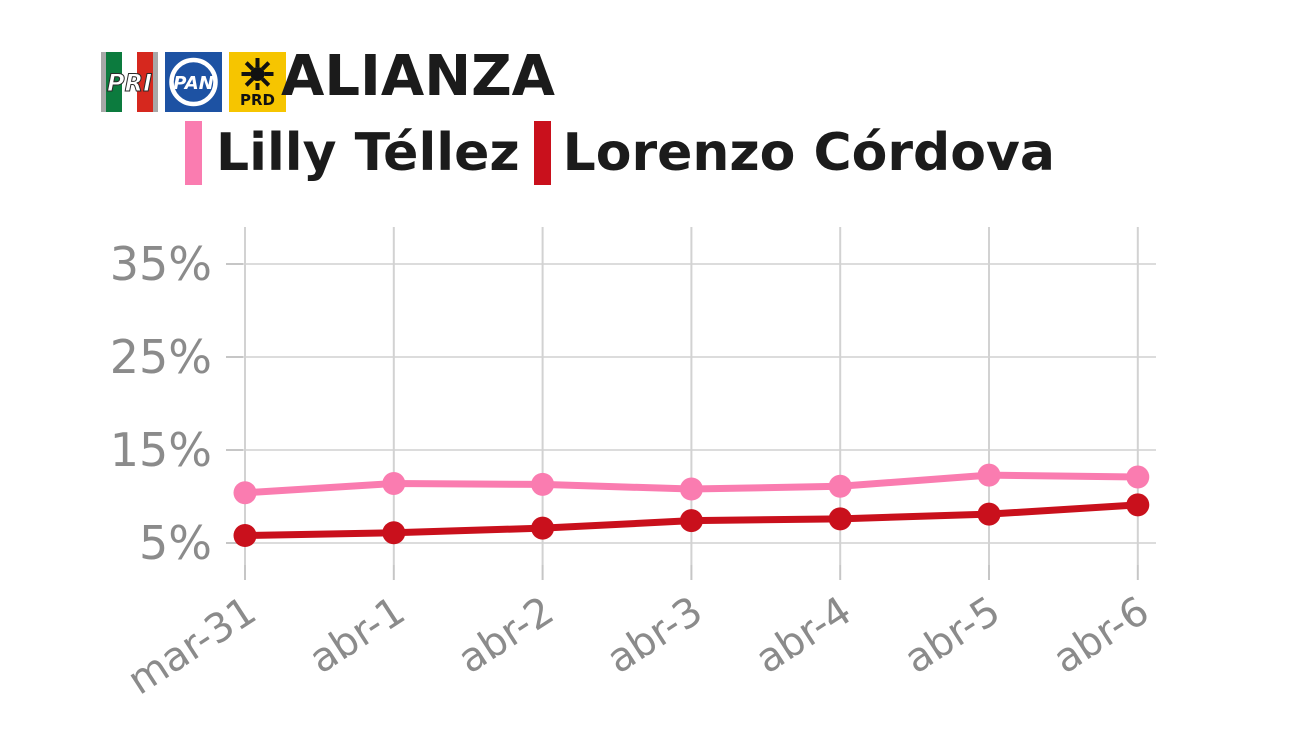  What do you see at coordinates (161, 357) in the screenshot?
I see `y-tick-label: 25%` at bounding box center [161, 357].